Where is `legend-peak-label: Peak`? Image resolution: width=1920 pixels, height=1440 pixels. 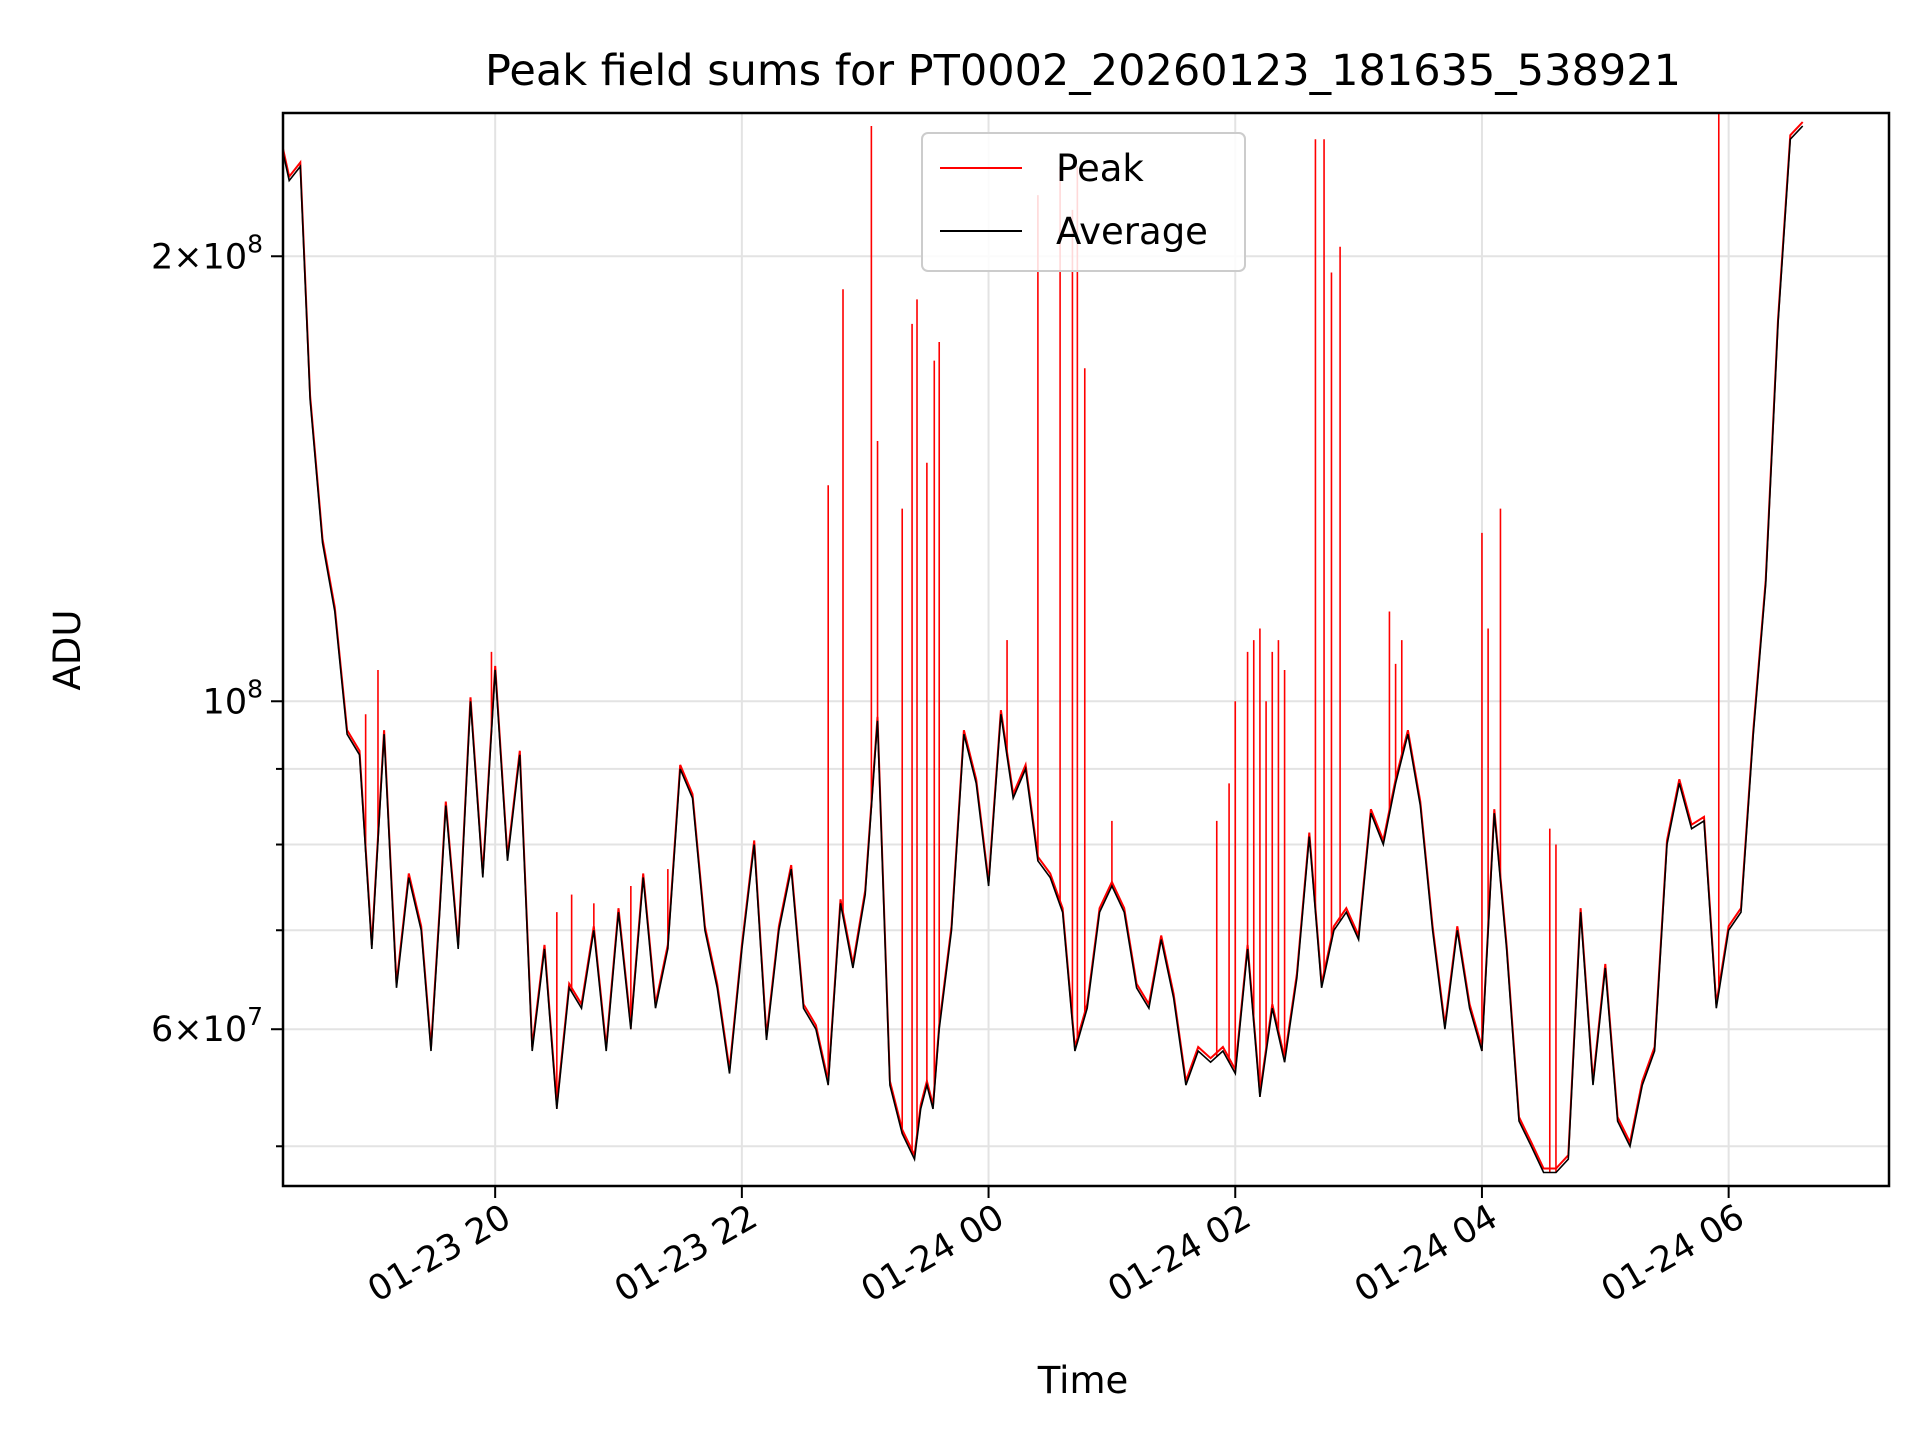
legend-peak-label: Peak is located at coordinates (1100, 168).